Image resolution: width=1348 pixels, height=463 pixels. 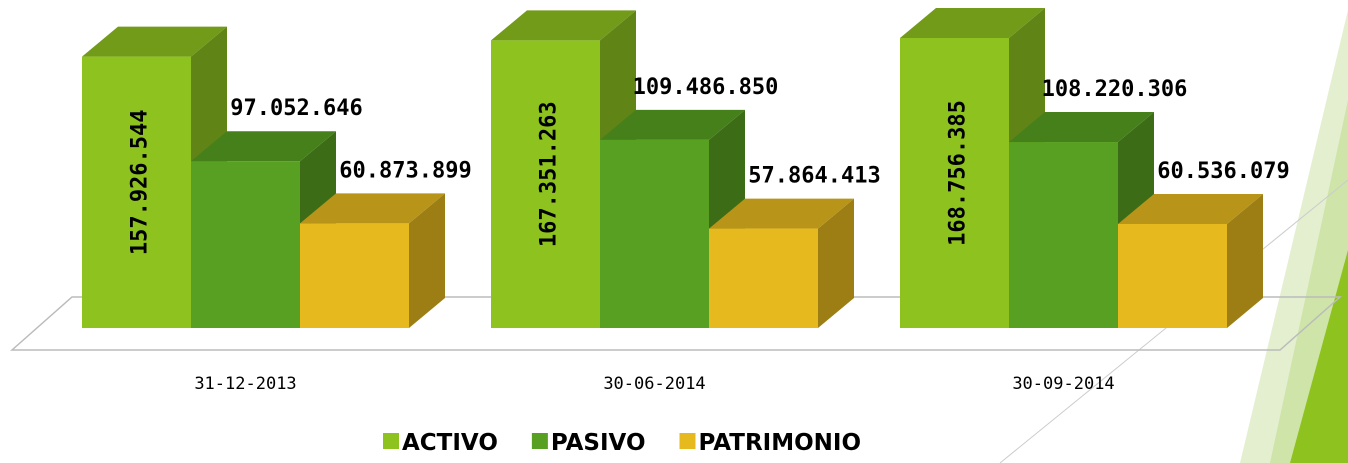 I want to click on value-label: 60.536.079, so click(x=1223, y=171).